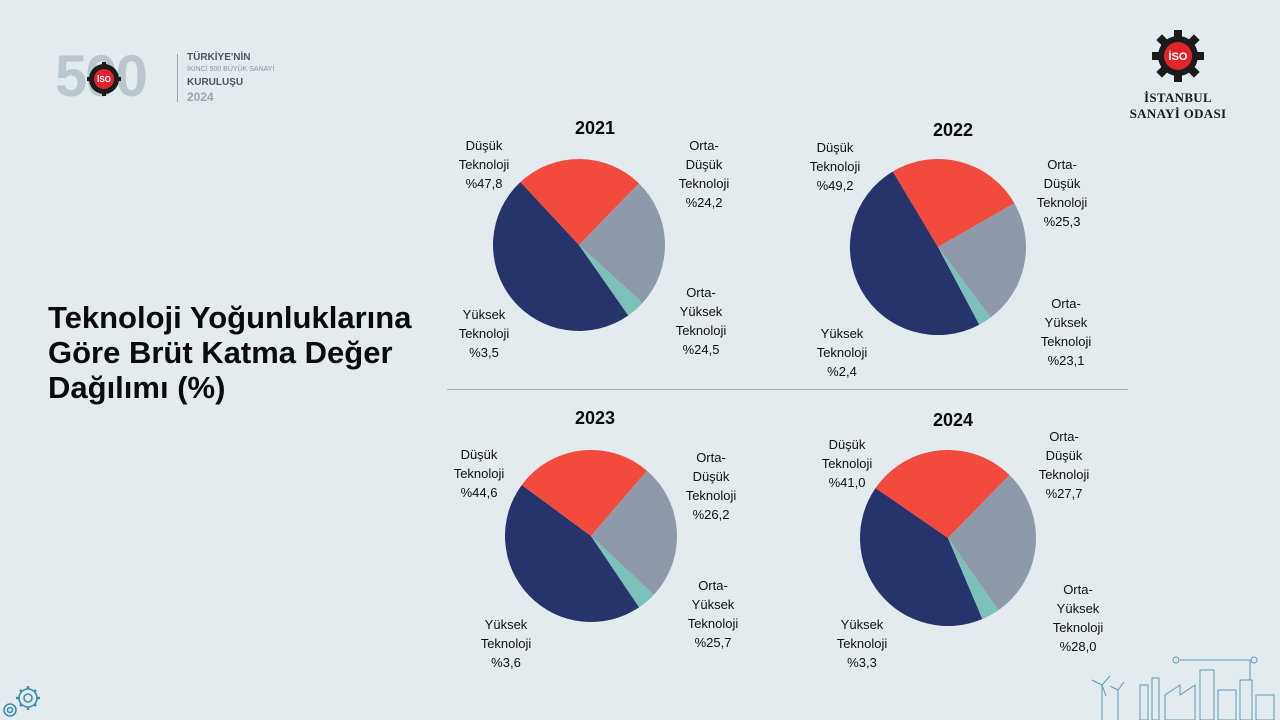  What do you see at coordinates (622, 572) in the screenshot?
I see `chart-2023-slice-yuksek` at bounding box center [622, 572].